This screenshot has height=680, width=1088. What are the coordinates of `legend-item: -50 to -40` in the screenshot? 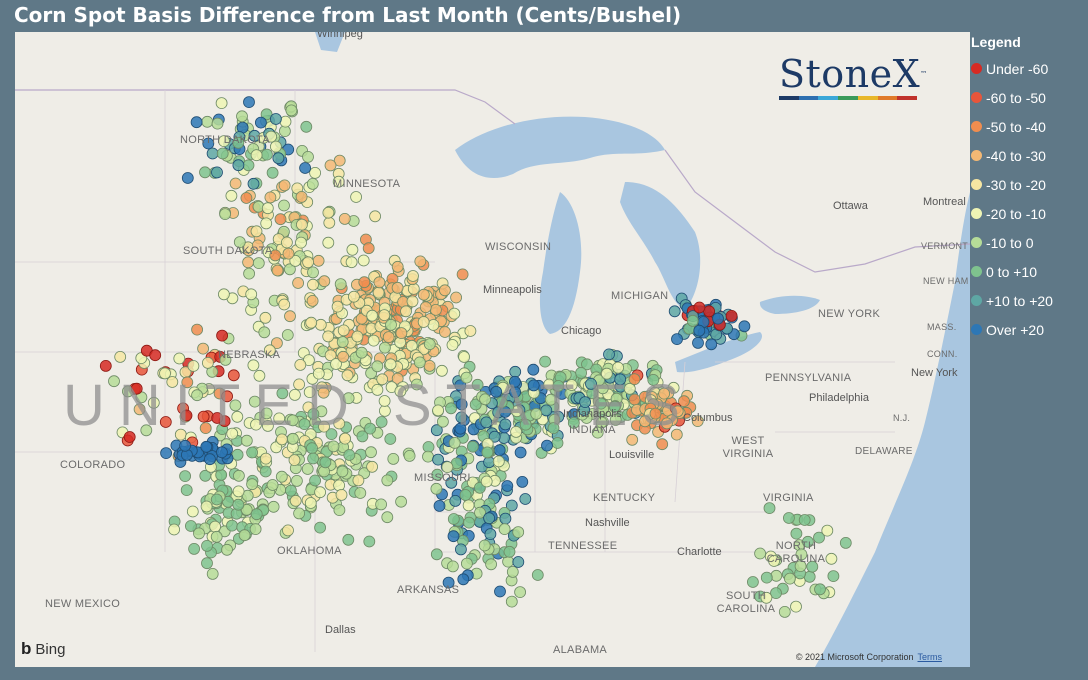 It's located at (1028, 126).